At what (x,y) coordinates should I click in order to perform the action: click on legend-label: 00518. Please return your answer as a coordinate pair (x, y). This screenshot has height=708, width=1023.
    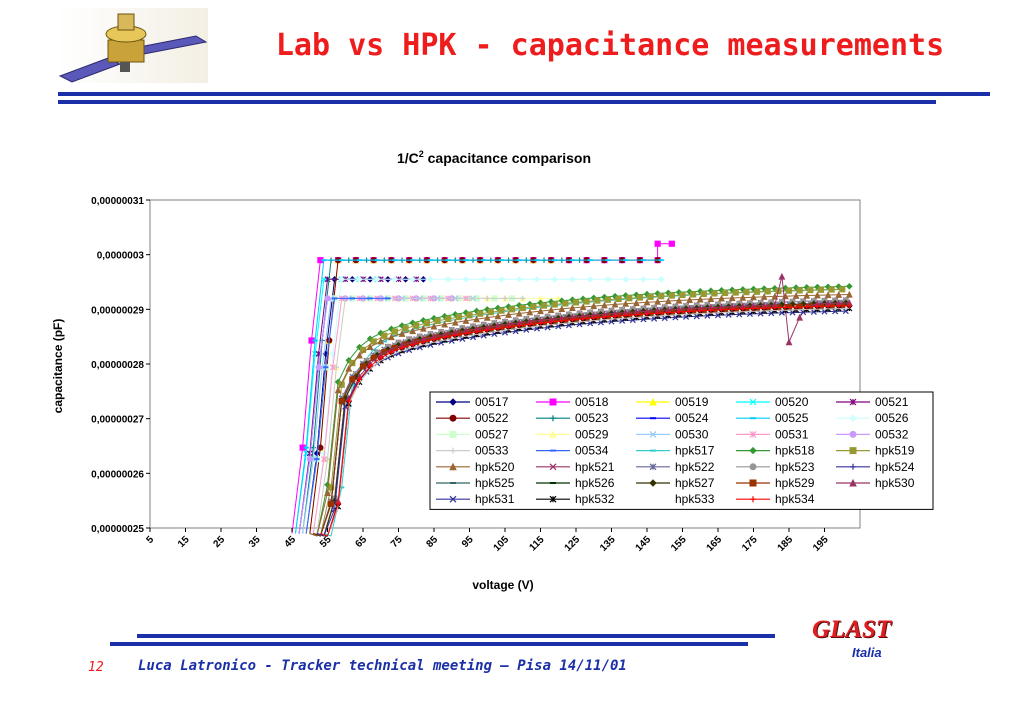
    Looking at the image, I should click on (592, 402).